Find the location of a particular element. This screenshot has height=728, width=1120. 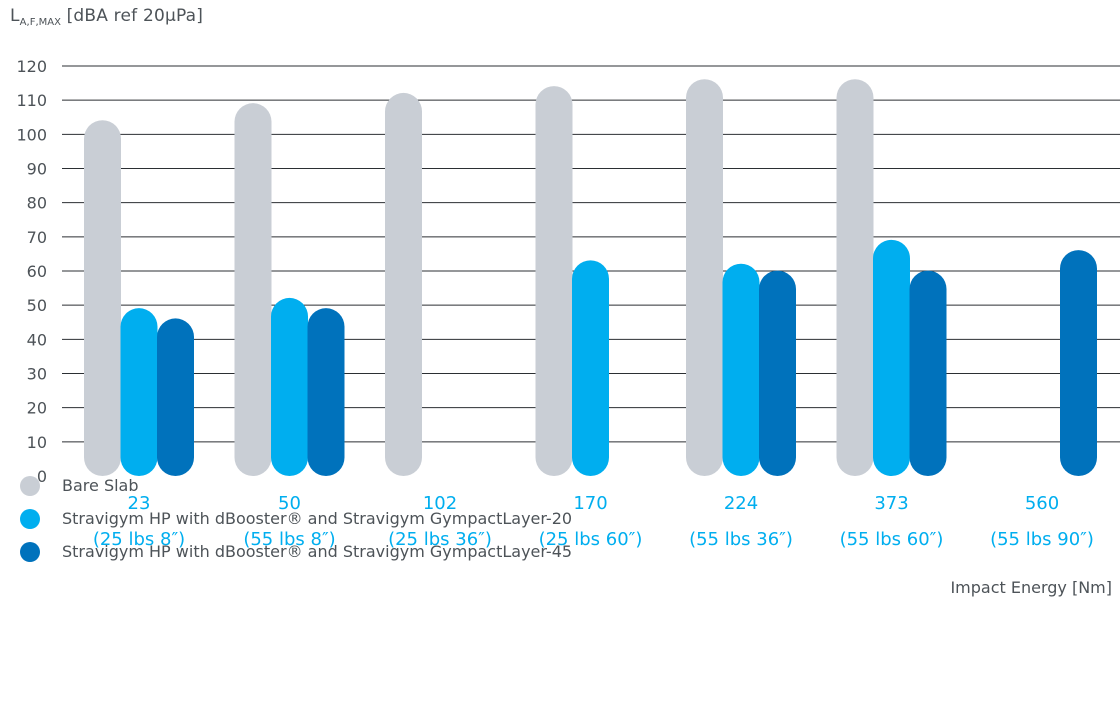

x-tick-label: 560 is located at coordinates (1042, 503).